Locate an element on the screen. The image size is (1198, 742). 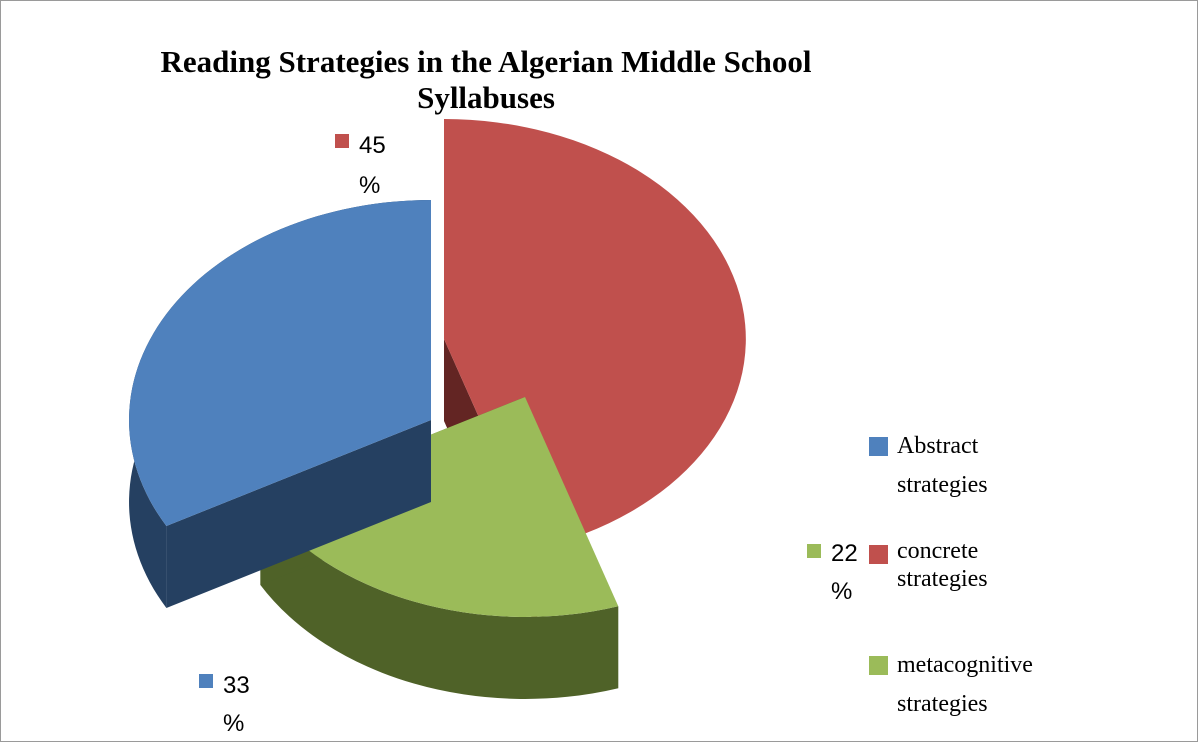
data-label-key-metacognitive is located at coordinates (814, 551).